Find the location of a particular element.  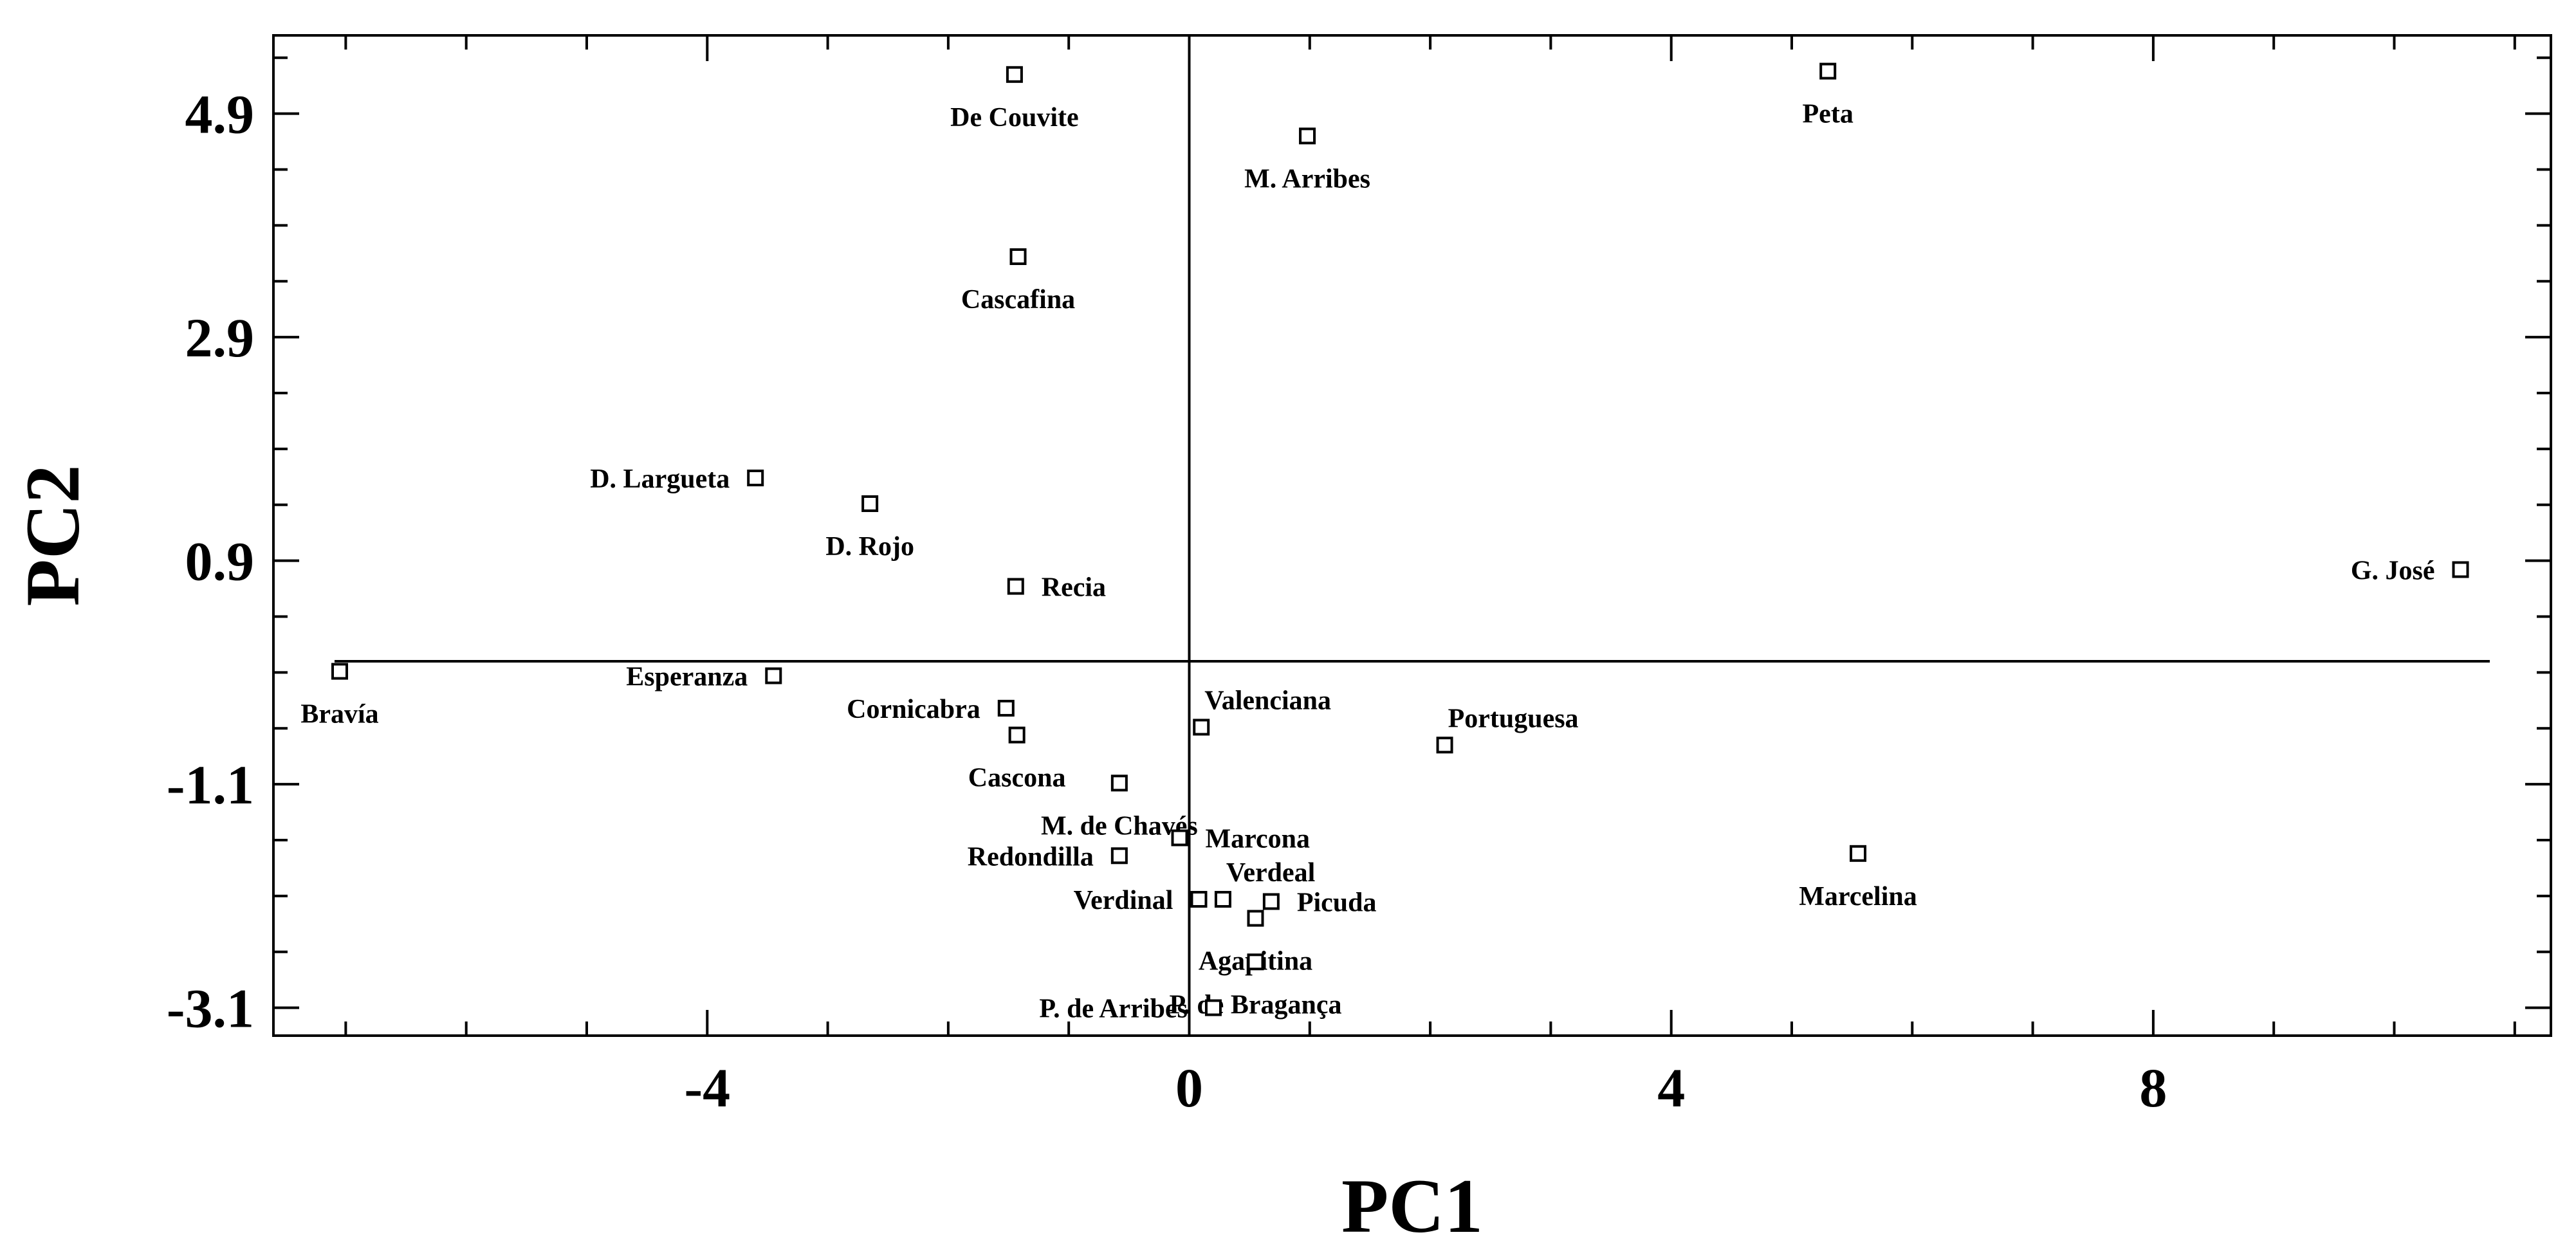

data-point-label: Verdeal is located at coordinates (1270, 873).